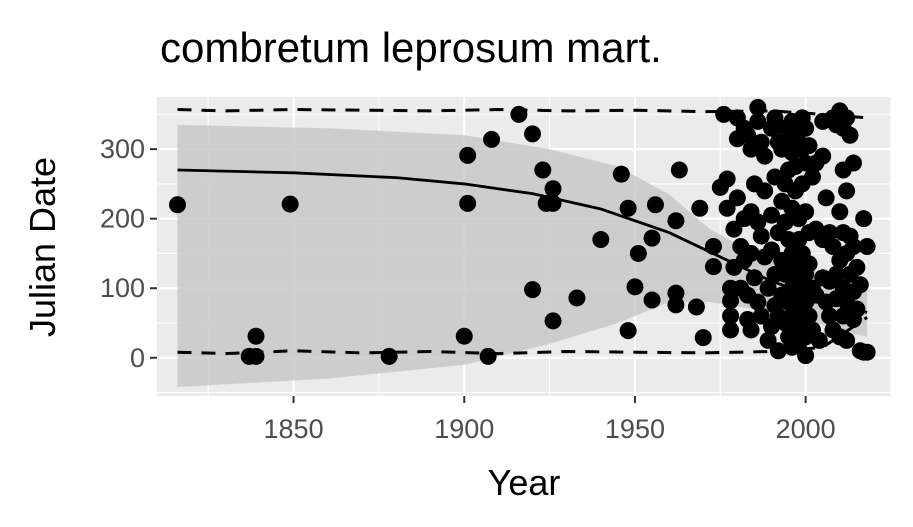 Image resolution: width=913 pixels, height=527 pixels. What do you see at coordinates (806, 429) in the screenshot?
I see `x-tick-label: 2000` at bounding box center [806, 429].